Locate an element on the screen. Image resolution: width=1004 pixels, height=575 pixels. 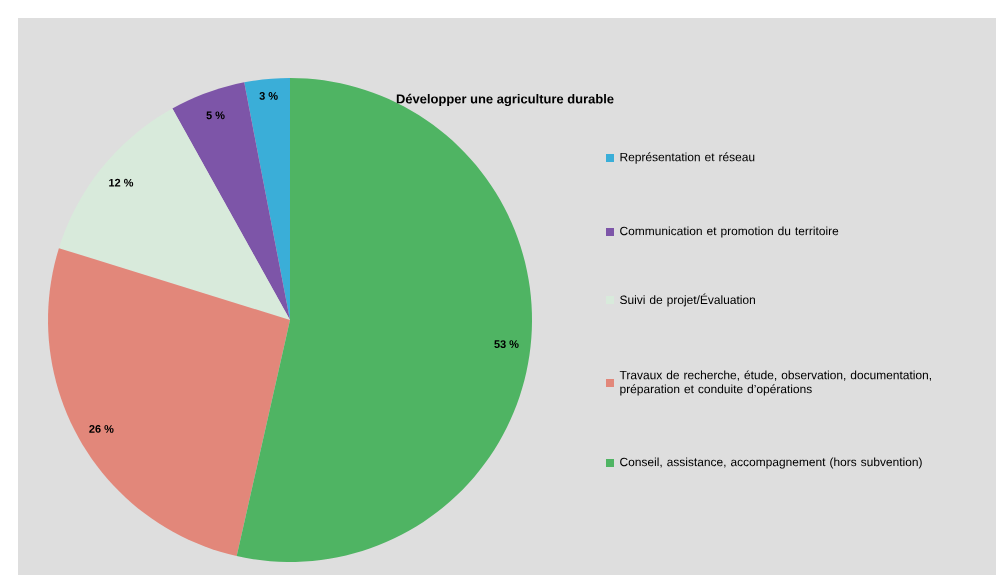
legend-label: Suivi de projet/Évaluation is located at coordinates (687, 300).